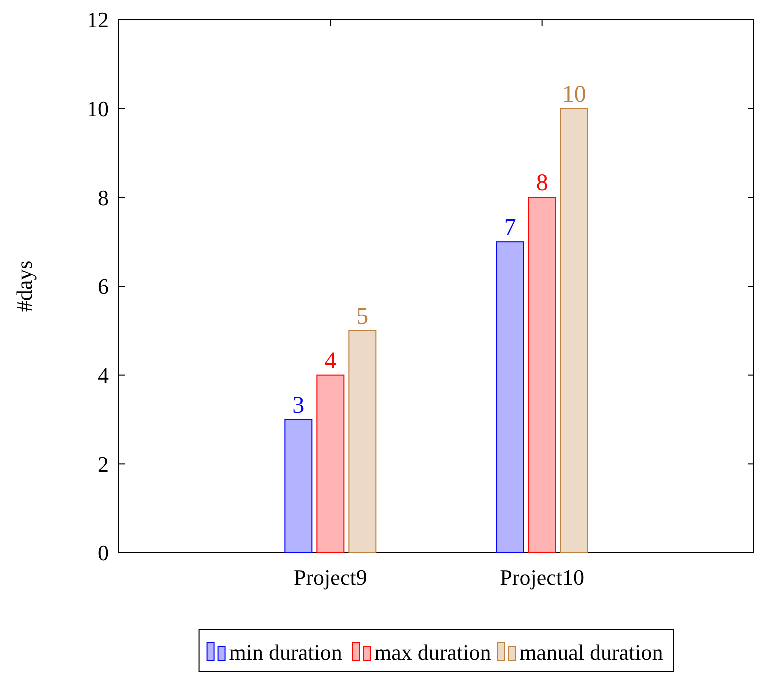  I want to click on y-tick-label: 8, so click(103, 197).